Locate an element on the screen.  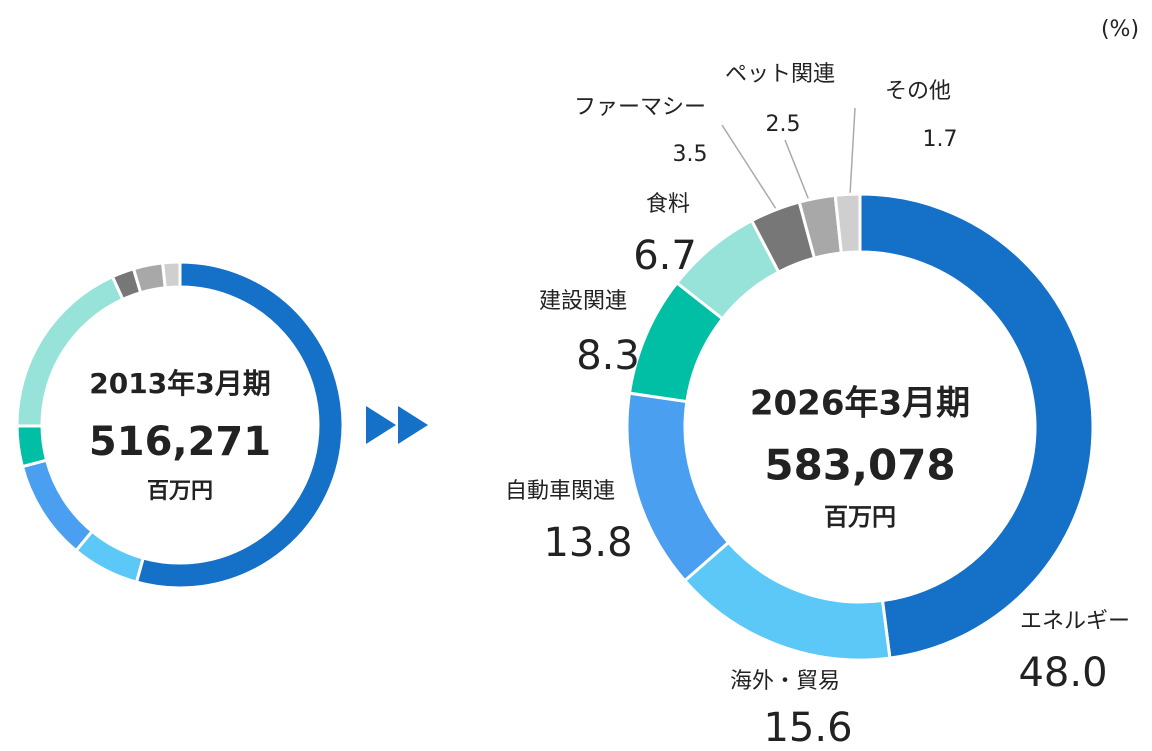
value-label: 8.3 is located at coordinates (608, 356).